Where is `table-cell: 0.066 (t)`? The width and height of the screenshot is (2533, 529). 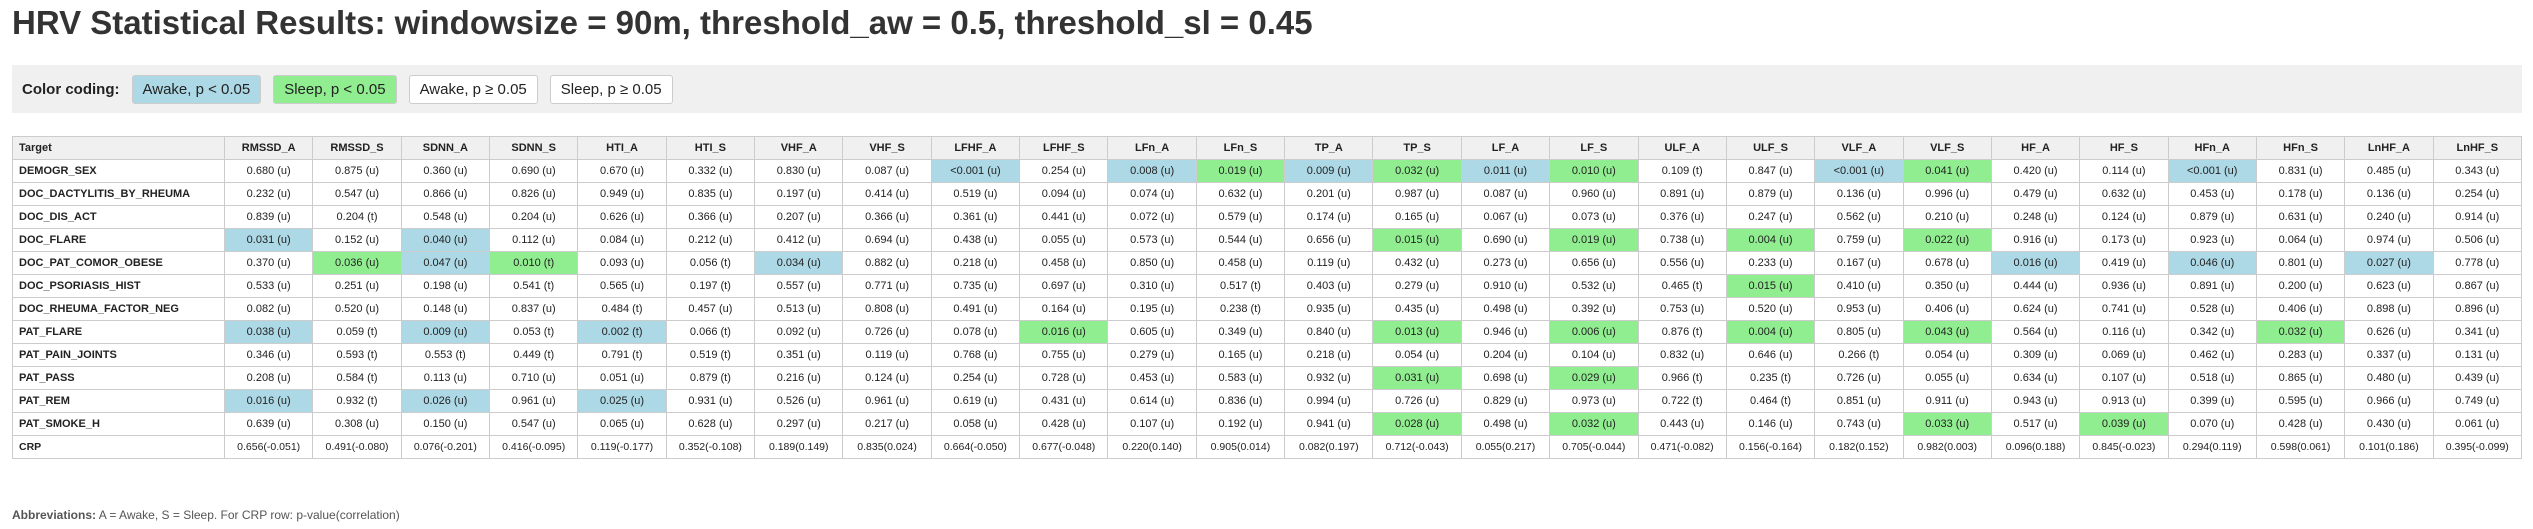
table-cell: 0.066 (t) is located at coordinates (710, 332).